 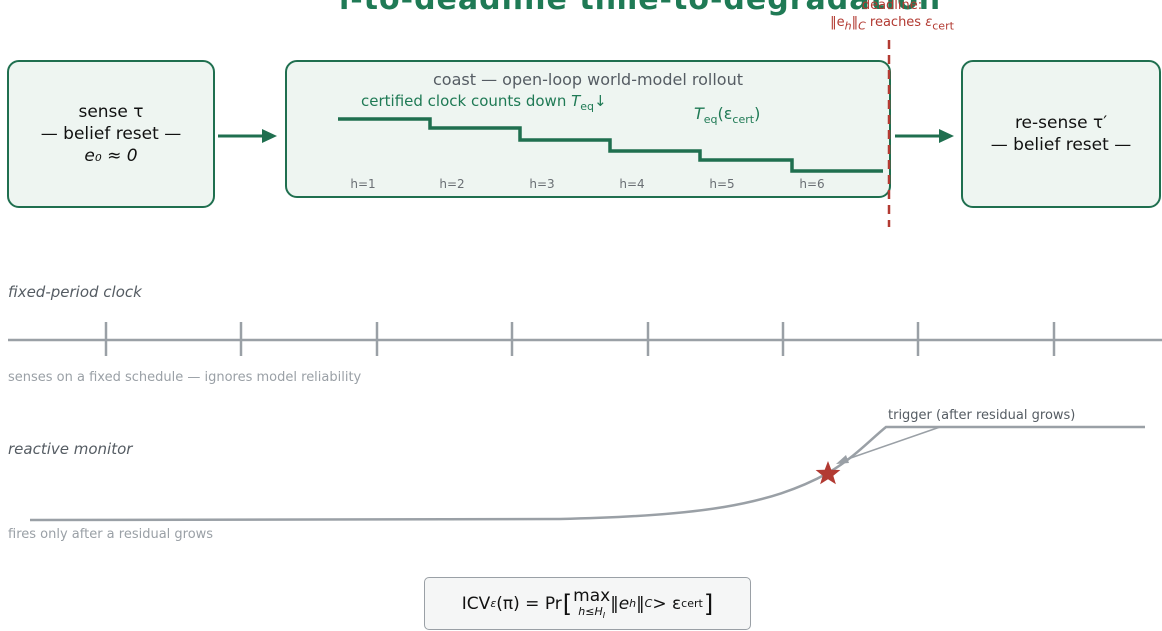 I want to click on arrowhead-coast-to-resense, so click(x=946, y=136).